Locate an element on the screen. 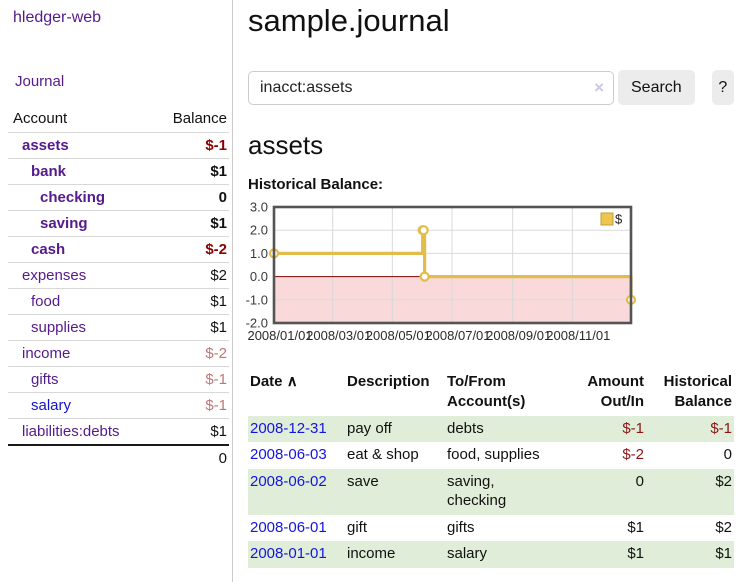  svg-text: 2008/07/01 is located at coordinates (457, 335).